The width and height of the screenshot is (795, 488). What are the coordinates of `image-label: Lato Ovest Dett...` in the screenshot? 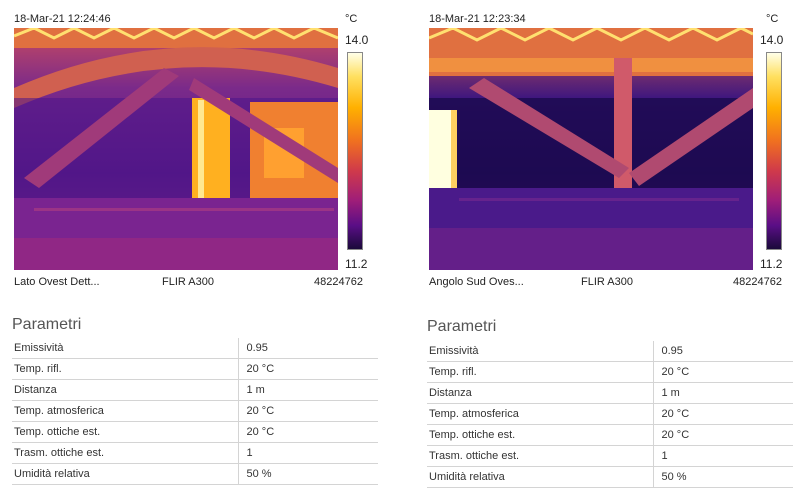 It's located at (57, 282).